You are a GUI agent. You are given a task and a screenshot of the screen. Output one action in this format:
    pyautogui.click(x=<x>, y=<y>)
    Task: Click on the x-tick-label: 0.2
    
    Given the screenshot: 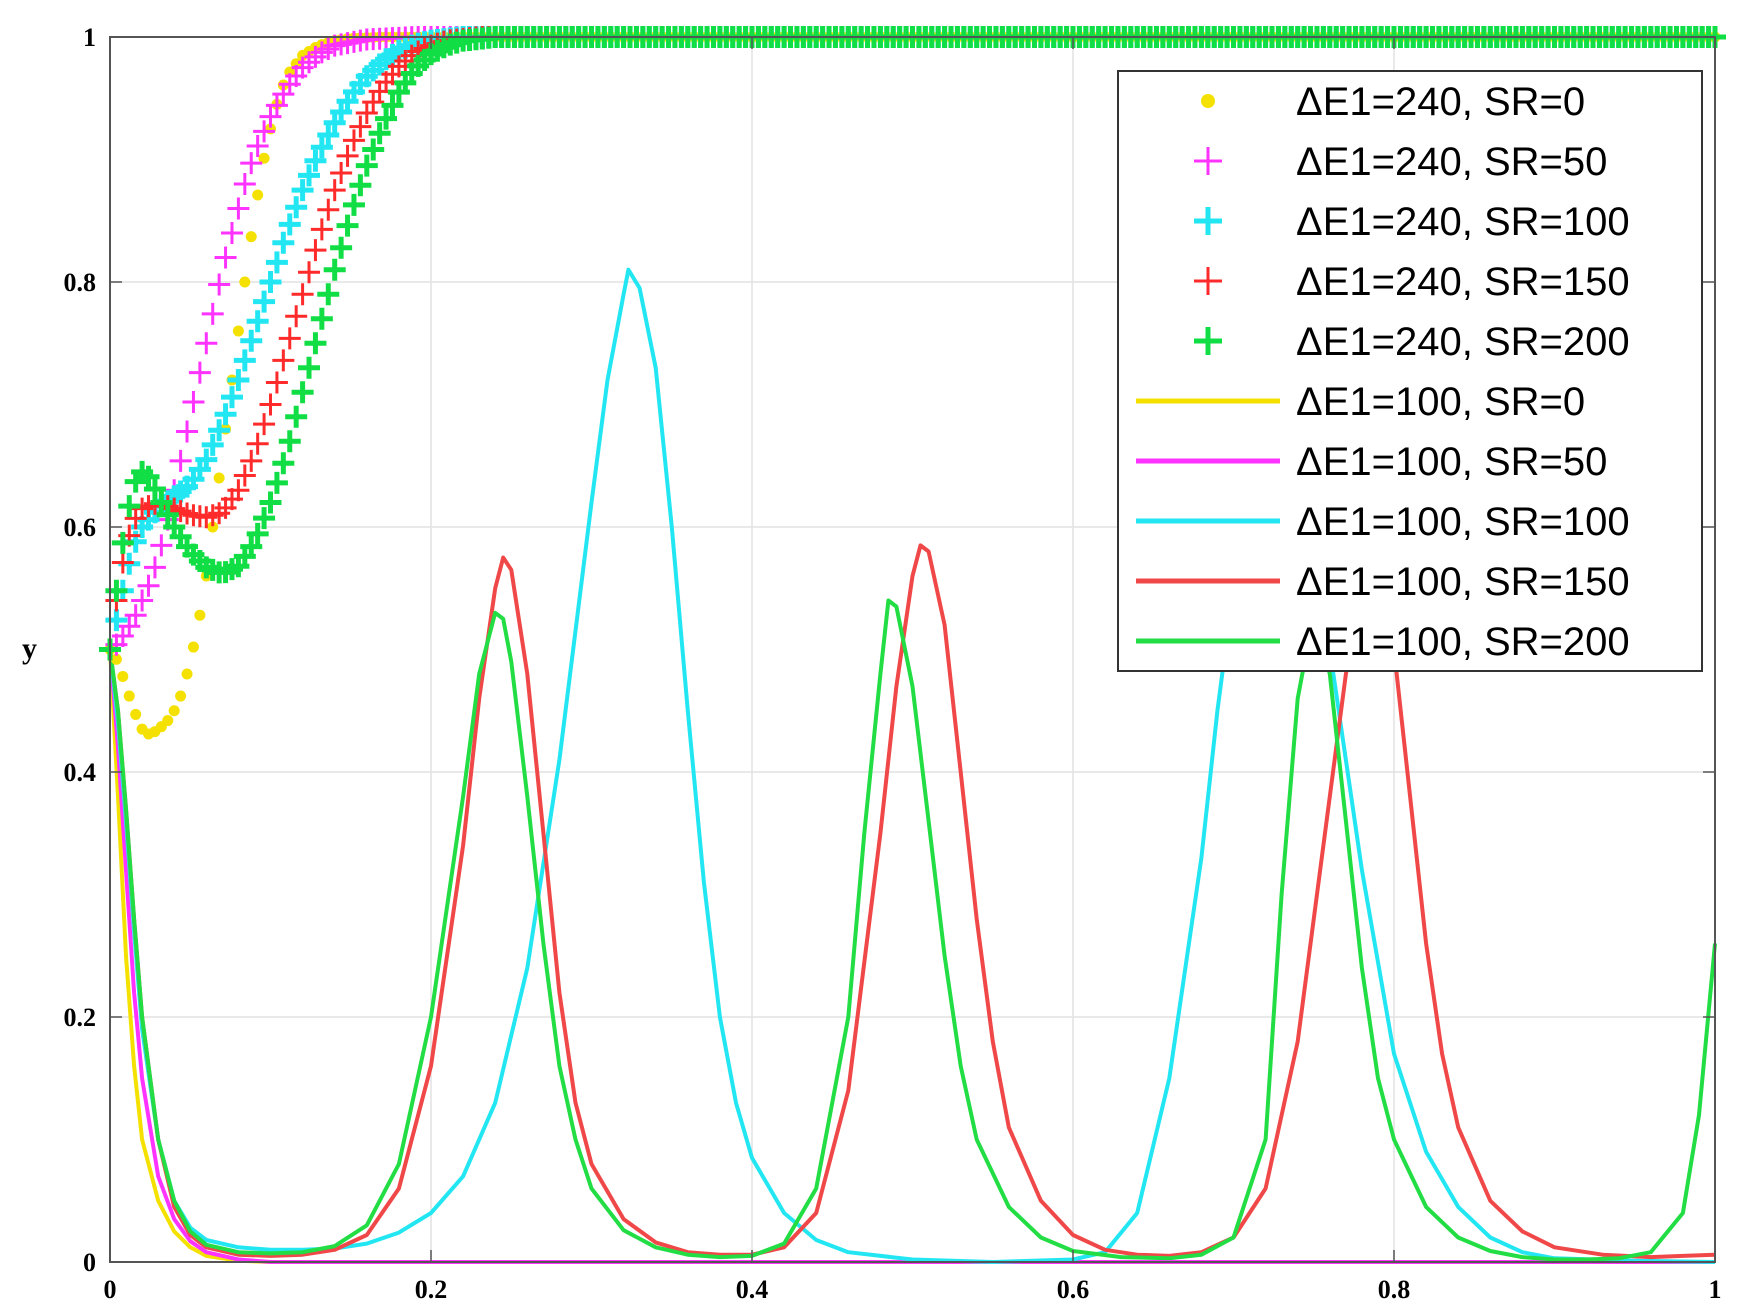 What is the action you would take?
    pyautogui.click(x=431, y=1289)
    